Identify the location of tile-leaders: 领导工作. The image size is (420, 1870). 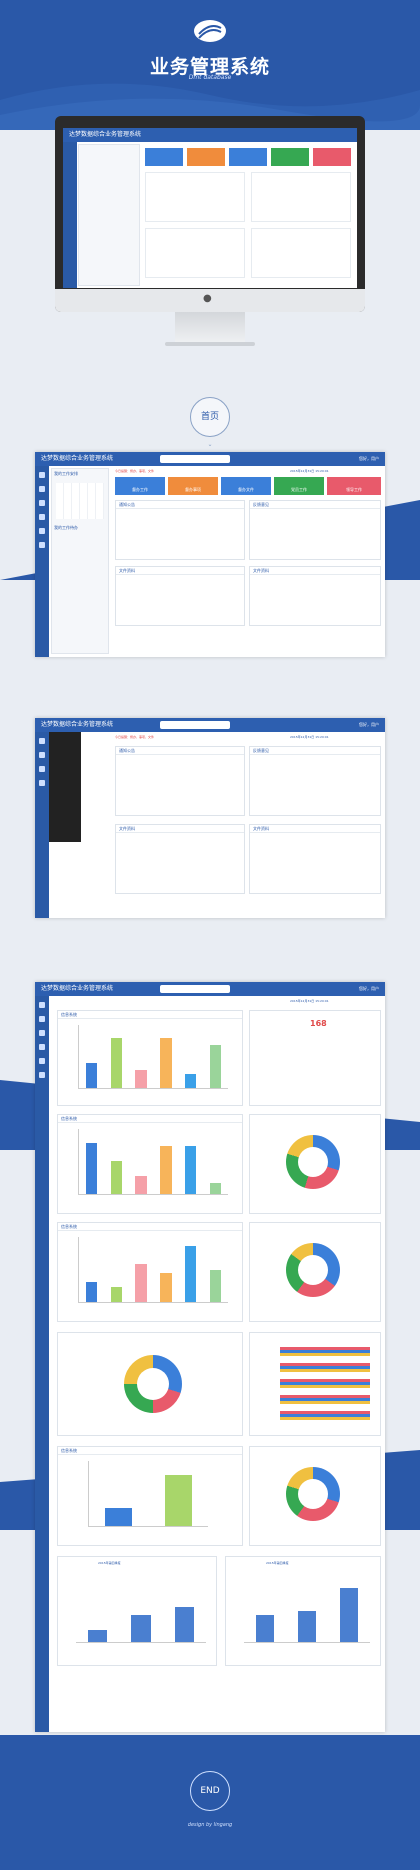
(354, 486).